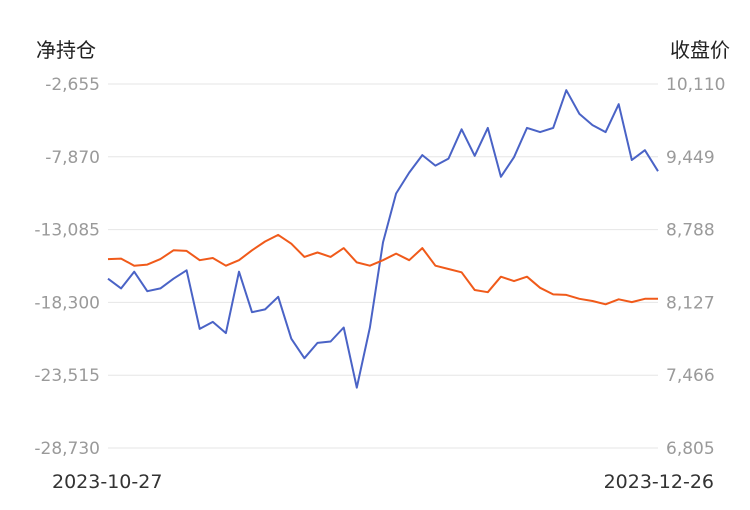 This screenshot has width=750, height=510. I want to click on right-tick-label: 10,110, so click(695, 85).